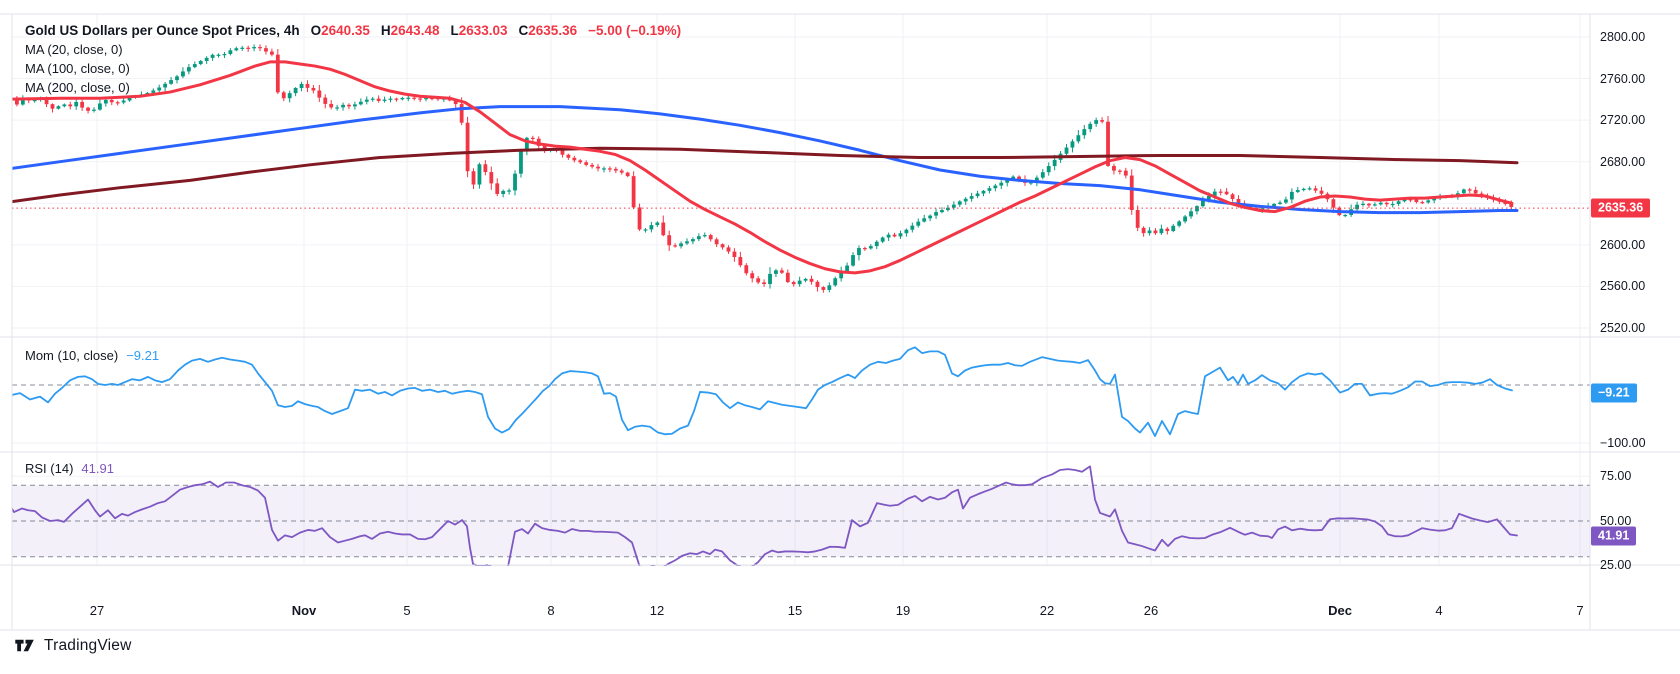 This screenshot has height=674, width=1680. What do you see at coordinates (1616, 476) in the screenshot?
I see `rsi-tick-75.00: 75.00` at bounding box center [1616, 476].